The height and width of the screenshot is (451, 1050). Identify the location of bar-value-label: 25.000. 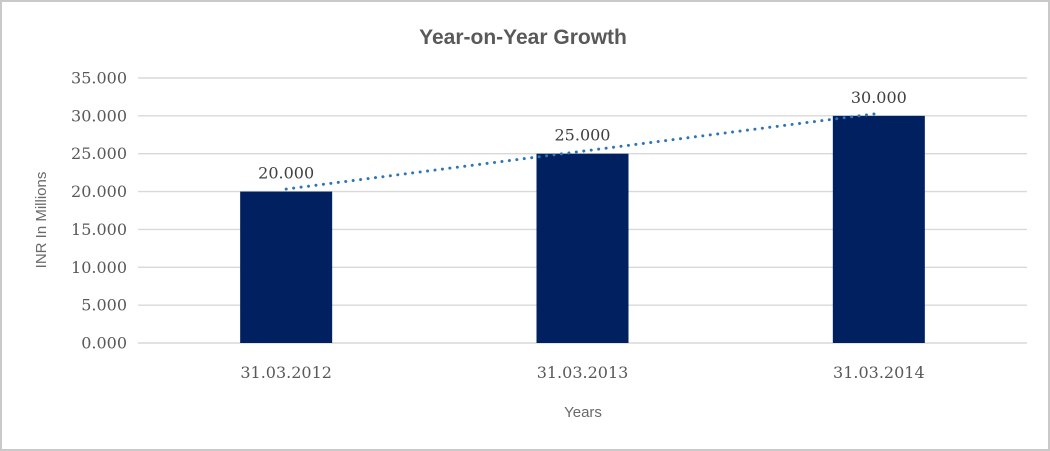
(583, 135).